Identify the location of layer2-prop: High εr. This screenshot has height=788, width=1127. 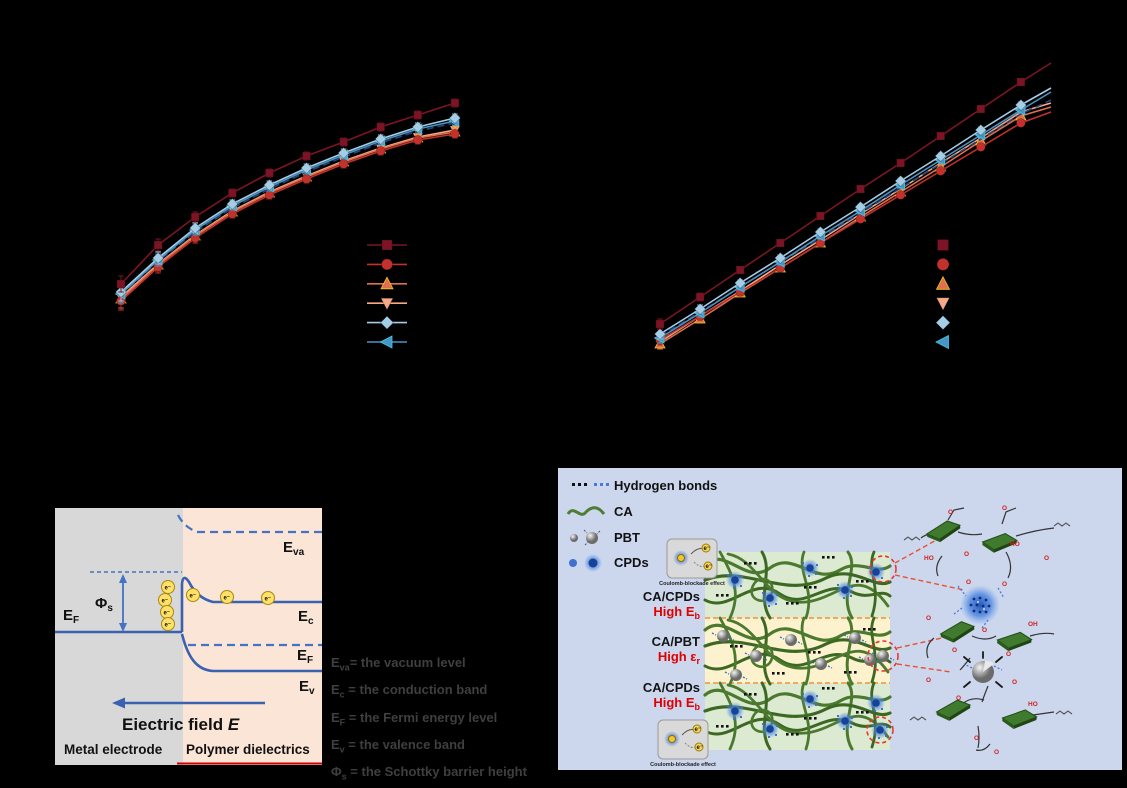
(679, 657).